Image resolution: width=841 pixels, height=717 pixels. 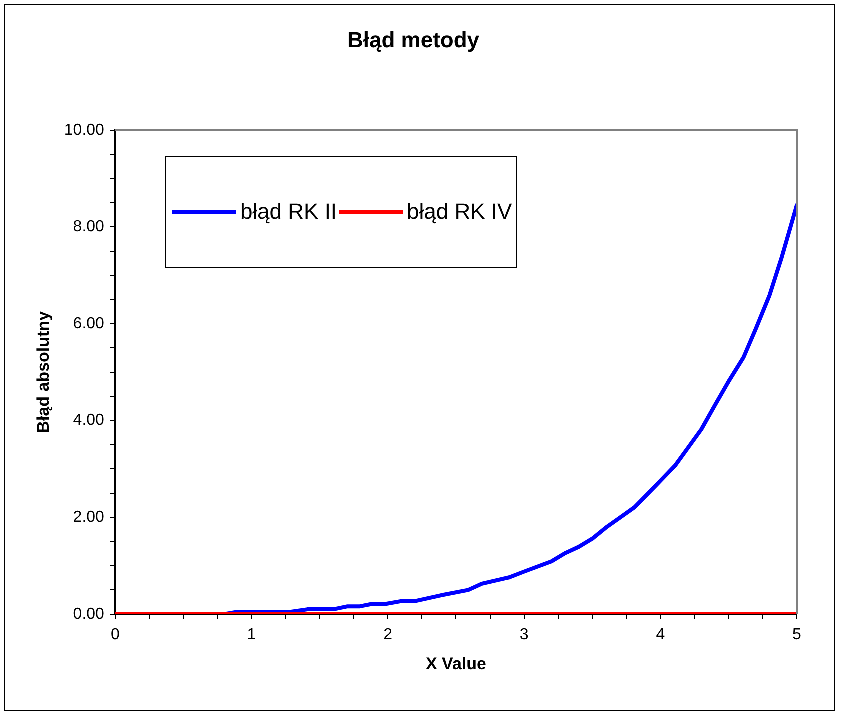 What do you see at coordinates (89, 323) in the screenshot?
I see `y-tick-label: 6.00` at bounding box center [89, 323].